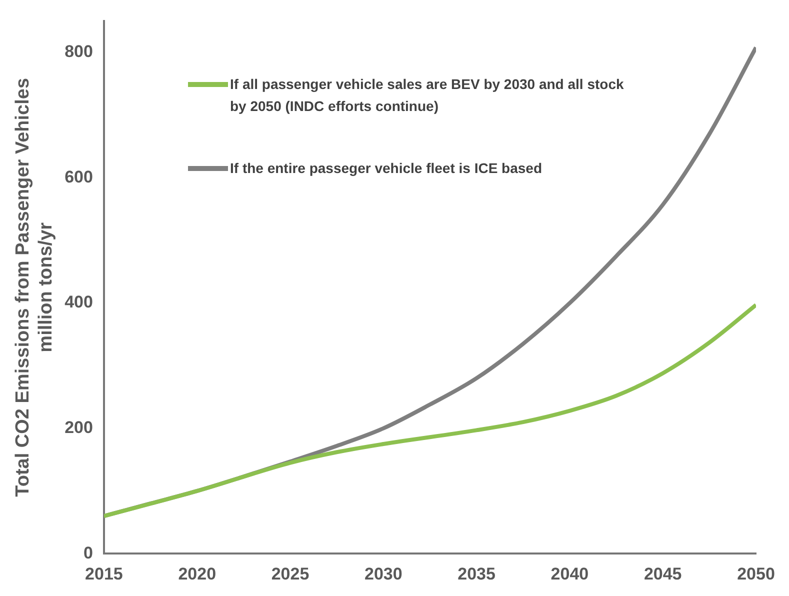 The height and width of the screenshot is (596, 789). Describe the element at coordinates (104, 574) in the screenshot. I see `x-tick-label: 2015` at that location.